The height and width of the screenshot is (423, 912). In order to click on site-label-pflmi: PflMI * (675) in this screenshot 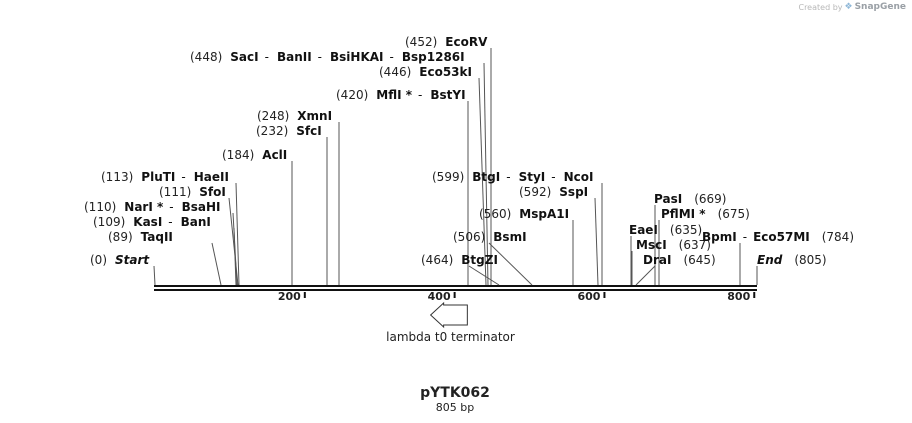, I will do `click(705, 214)`.